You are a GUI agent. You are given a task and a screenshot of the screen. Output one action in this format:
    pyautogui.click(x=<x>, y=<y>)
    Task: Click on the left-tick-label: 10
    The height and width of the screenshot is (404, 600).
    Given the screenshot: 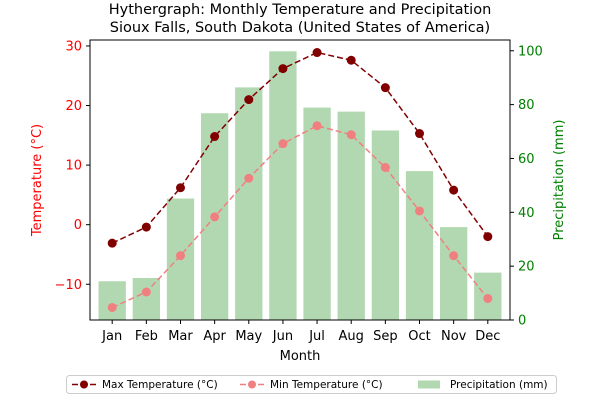 What is the action you would take?
    pyautogui.click(x=73, y=166)
    